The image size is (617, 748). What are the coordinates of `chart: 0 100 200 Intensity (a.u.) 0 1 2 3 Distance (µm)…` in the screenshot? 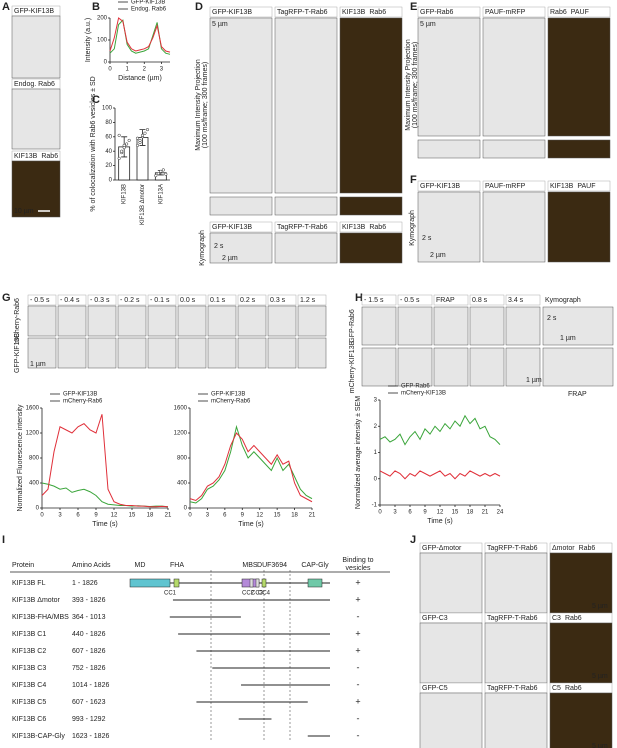 It's located at (128, 41).